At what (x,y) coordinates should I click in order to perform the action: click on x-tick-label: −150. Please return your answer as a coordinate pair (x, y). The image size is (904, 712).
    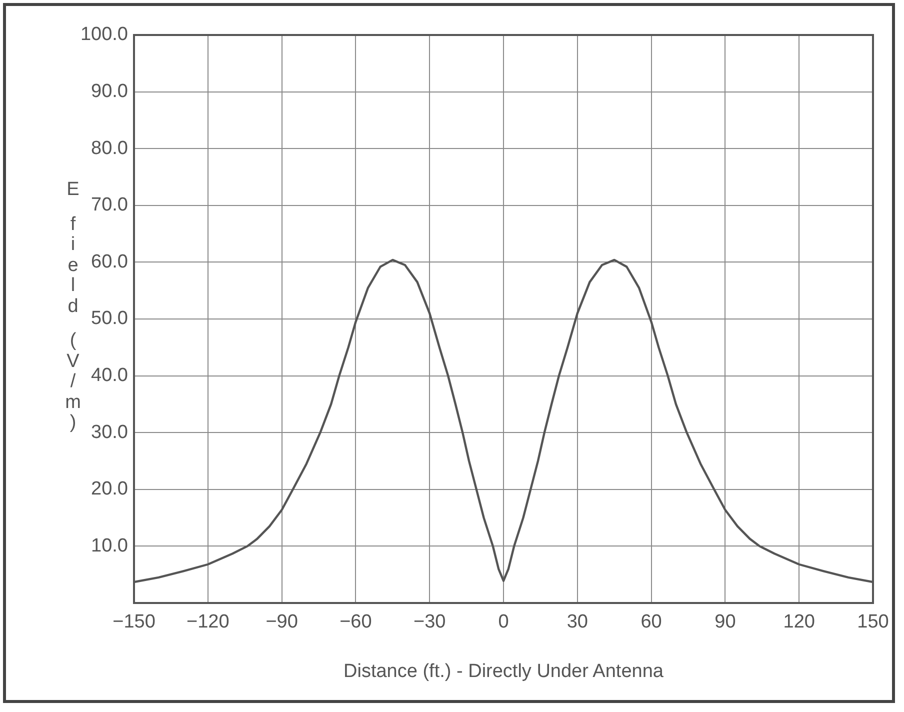
    Looking at the image, I should click on (134, 622).